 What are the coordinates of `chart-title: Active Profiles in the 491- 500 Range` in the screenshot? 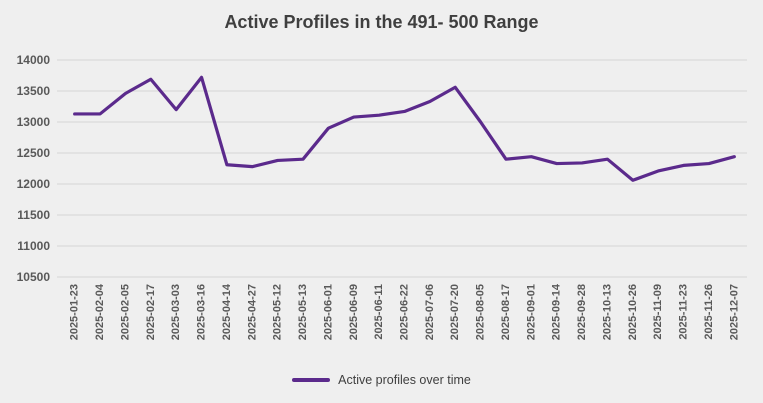 It's located at (381, 22).